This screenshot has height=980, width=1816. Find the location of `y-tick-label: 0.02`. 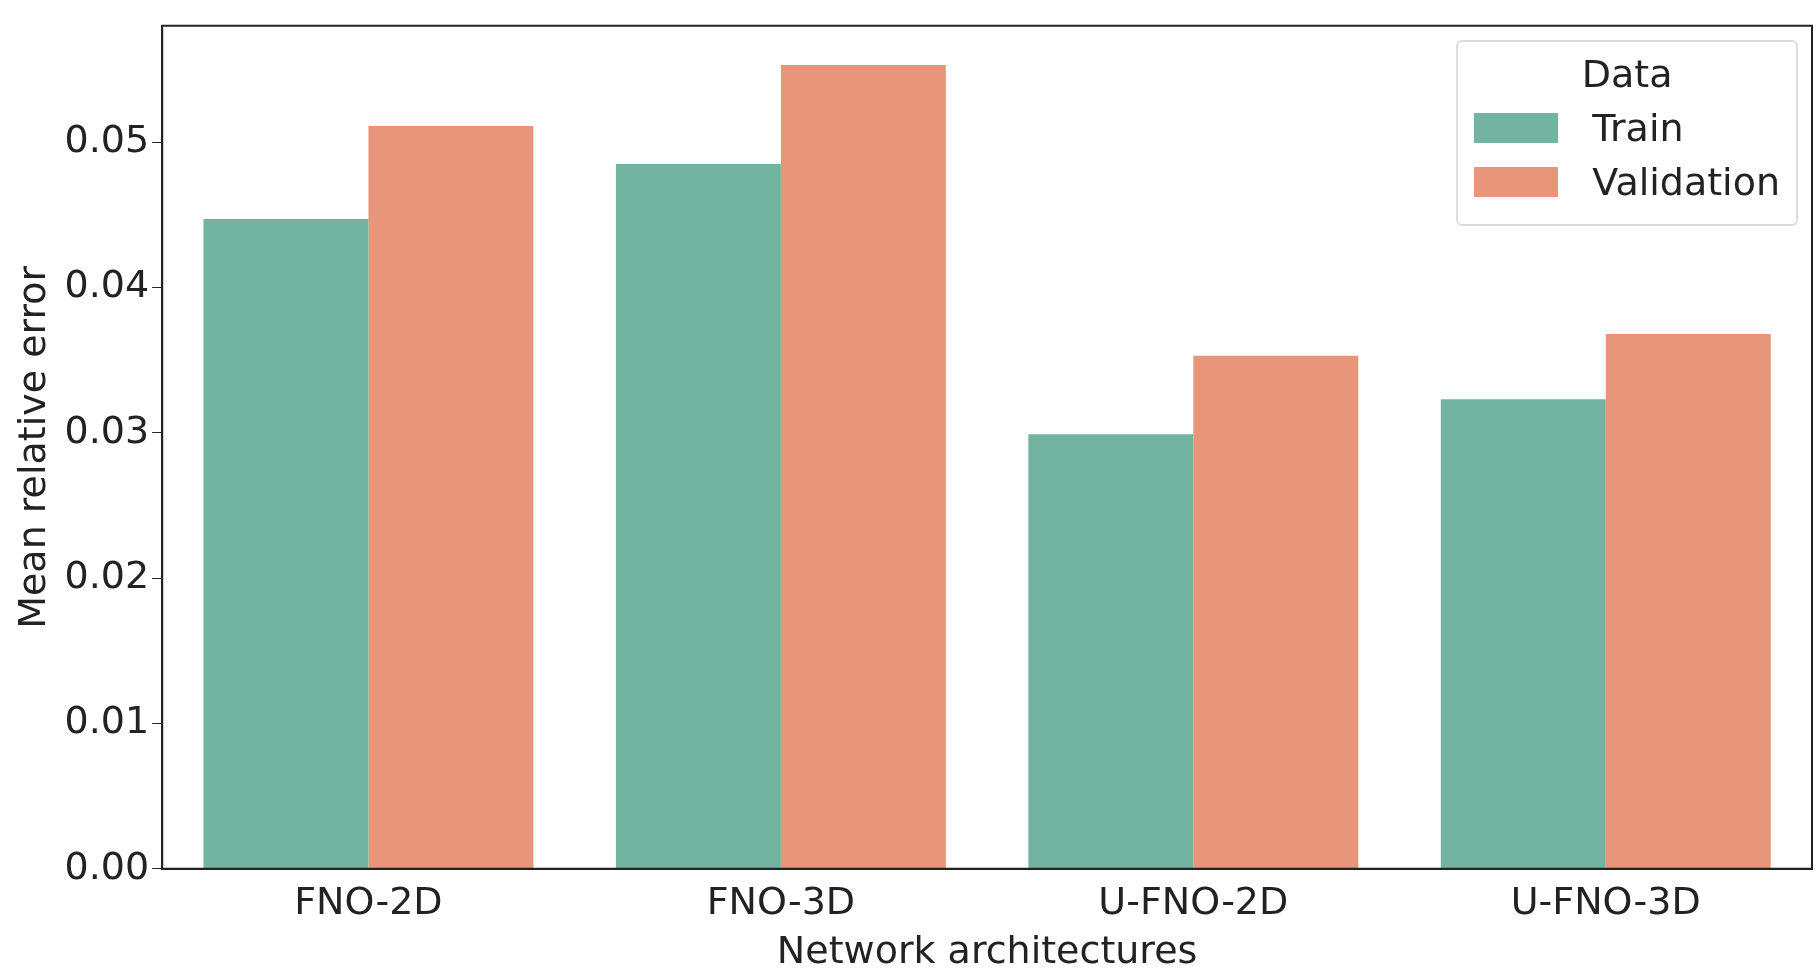

y-tick-label: 0.02 is located at coordinates (107, 574).